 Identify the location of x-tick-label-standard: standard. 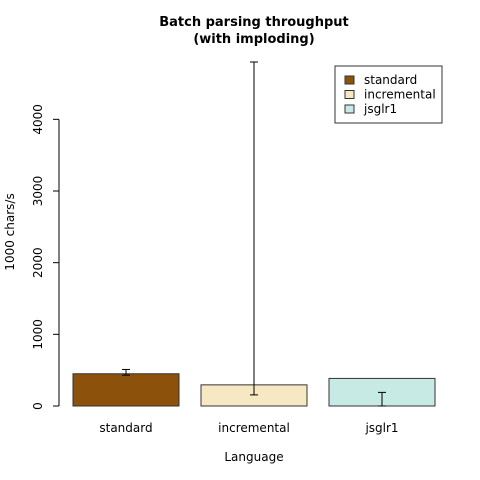
(125, 428).